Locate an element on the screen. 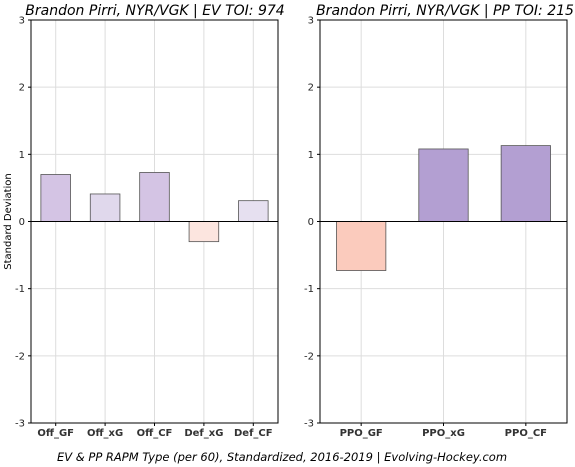  panel-title: Brandon Pirri, NYR/VGK | PP TOI: 215 is located at coordinates (445, 11).